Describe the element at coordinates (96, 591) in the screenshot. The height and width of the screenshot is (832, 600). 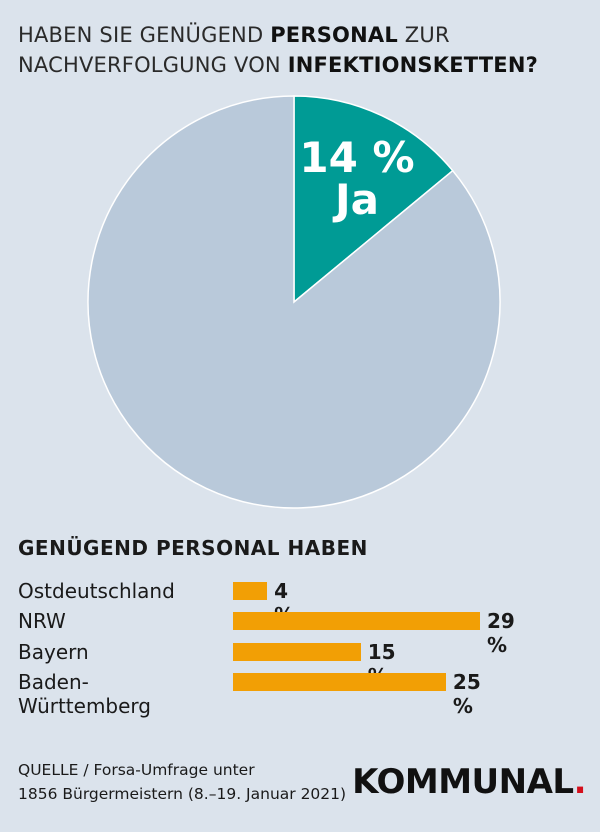
I see `bar-category-label: Ostdeutschland` at that location.